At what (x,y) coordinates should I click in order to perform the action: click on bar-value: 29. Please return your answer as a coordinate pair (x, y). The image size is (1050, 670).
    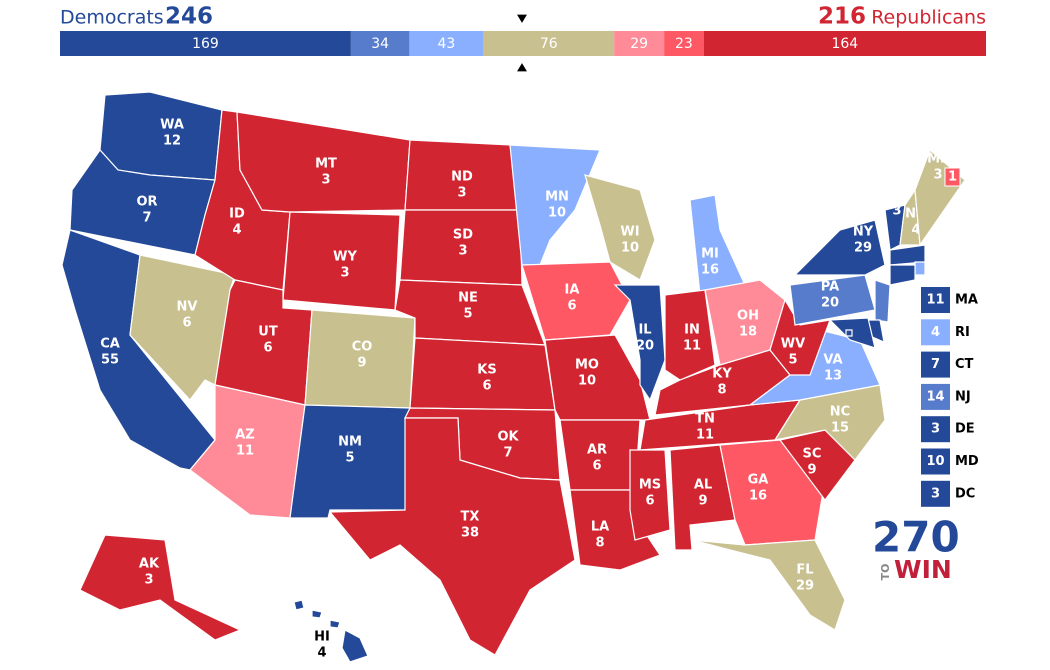
    Looking at the image, I should click on (639, 44).